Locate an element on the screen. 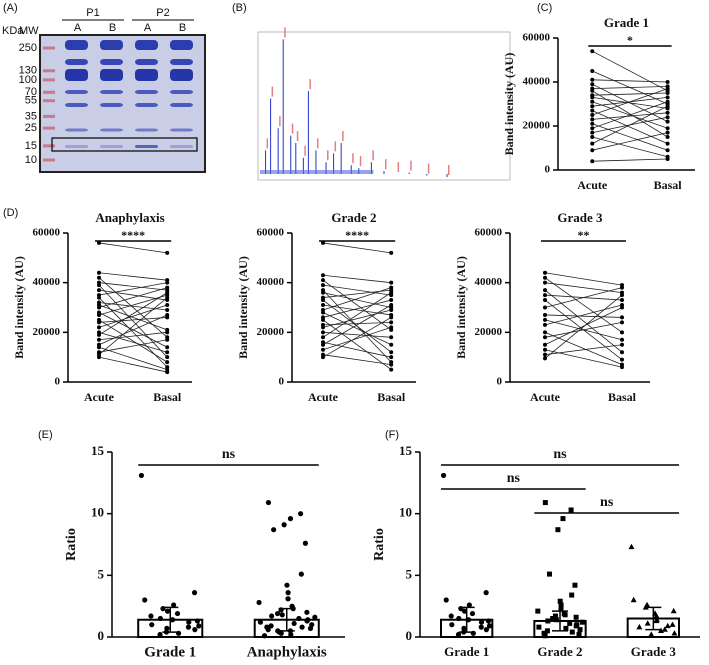 The height and width of the screenshot is (665, 709). marker-value: 10 is located at coordinates (31, 160).